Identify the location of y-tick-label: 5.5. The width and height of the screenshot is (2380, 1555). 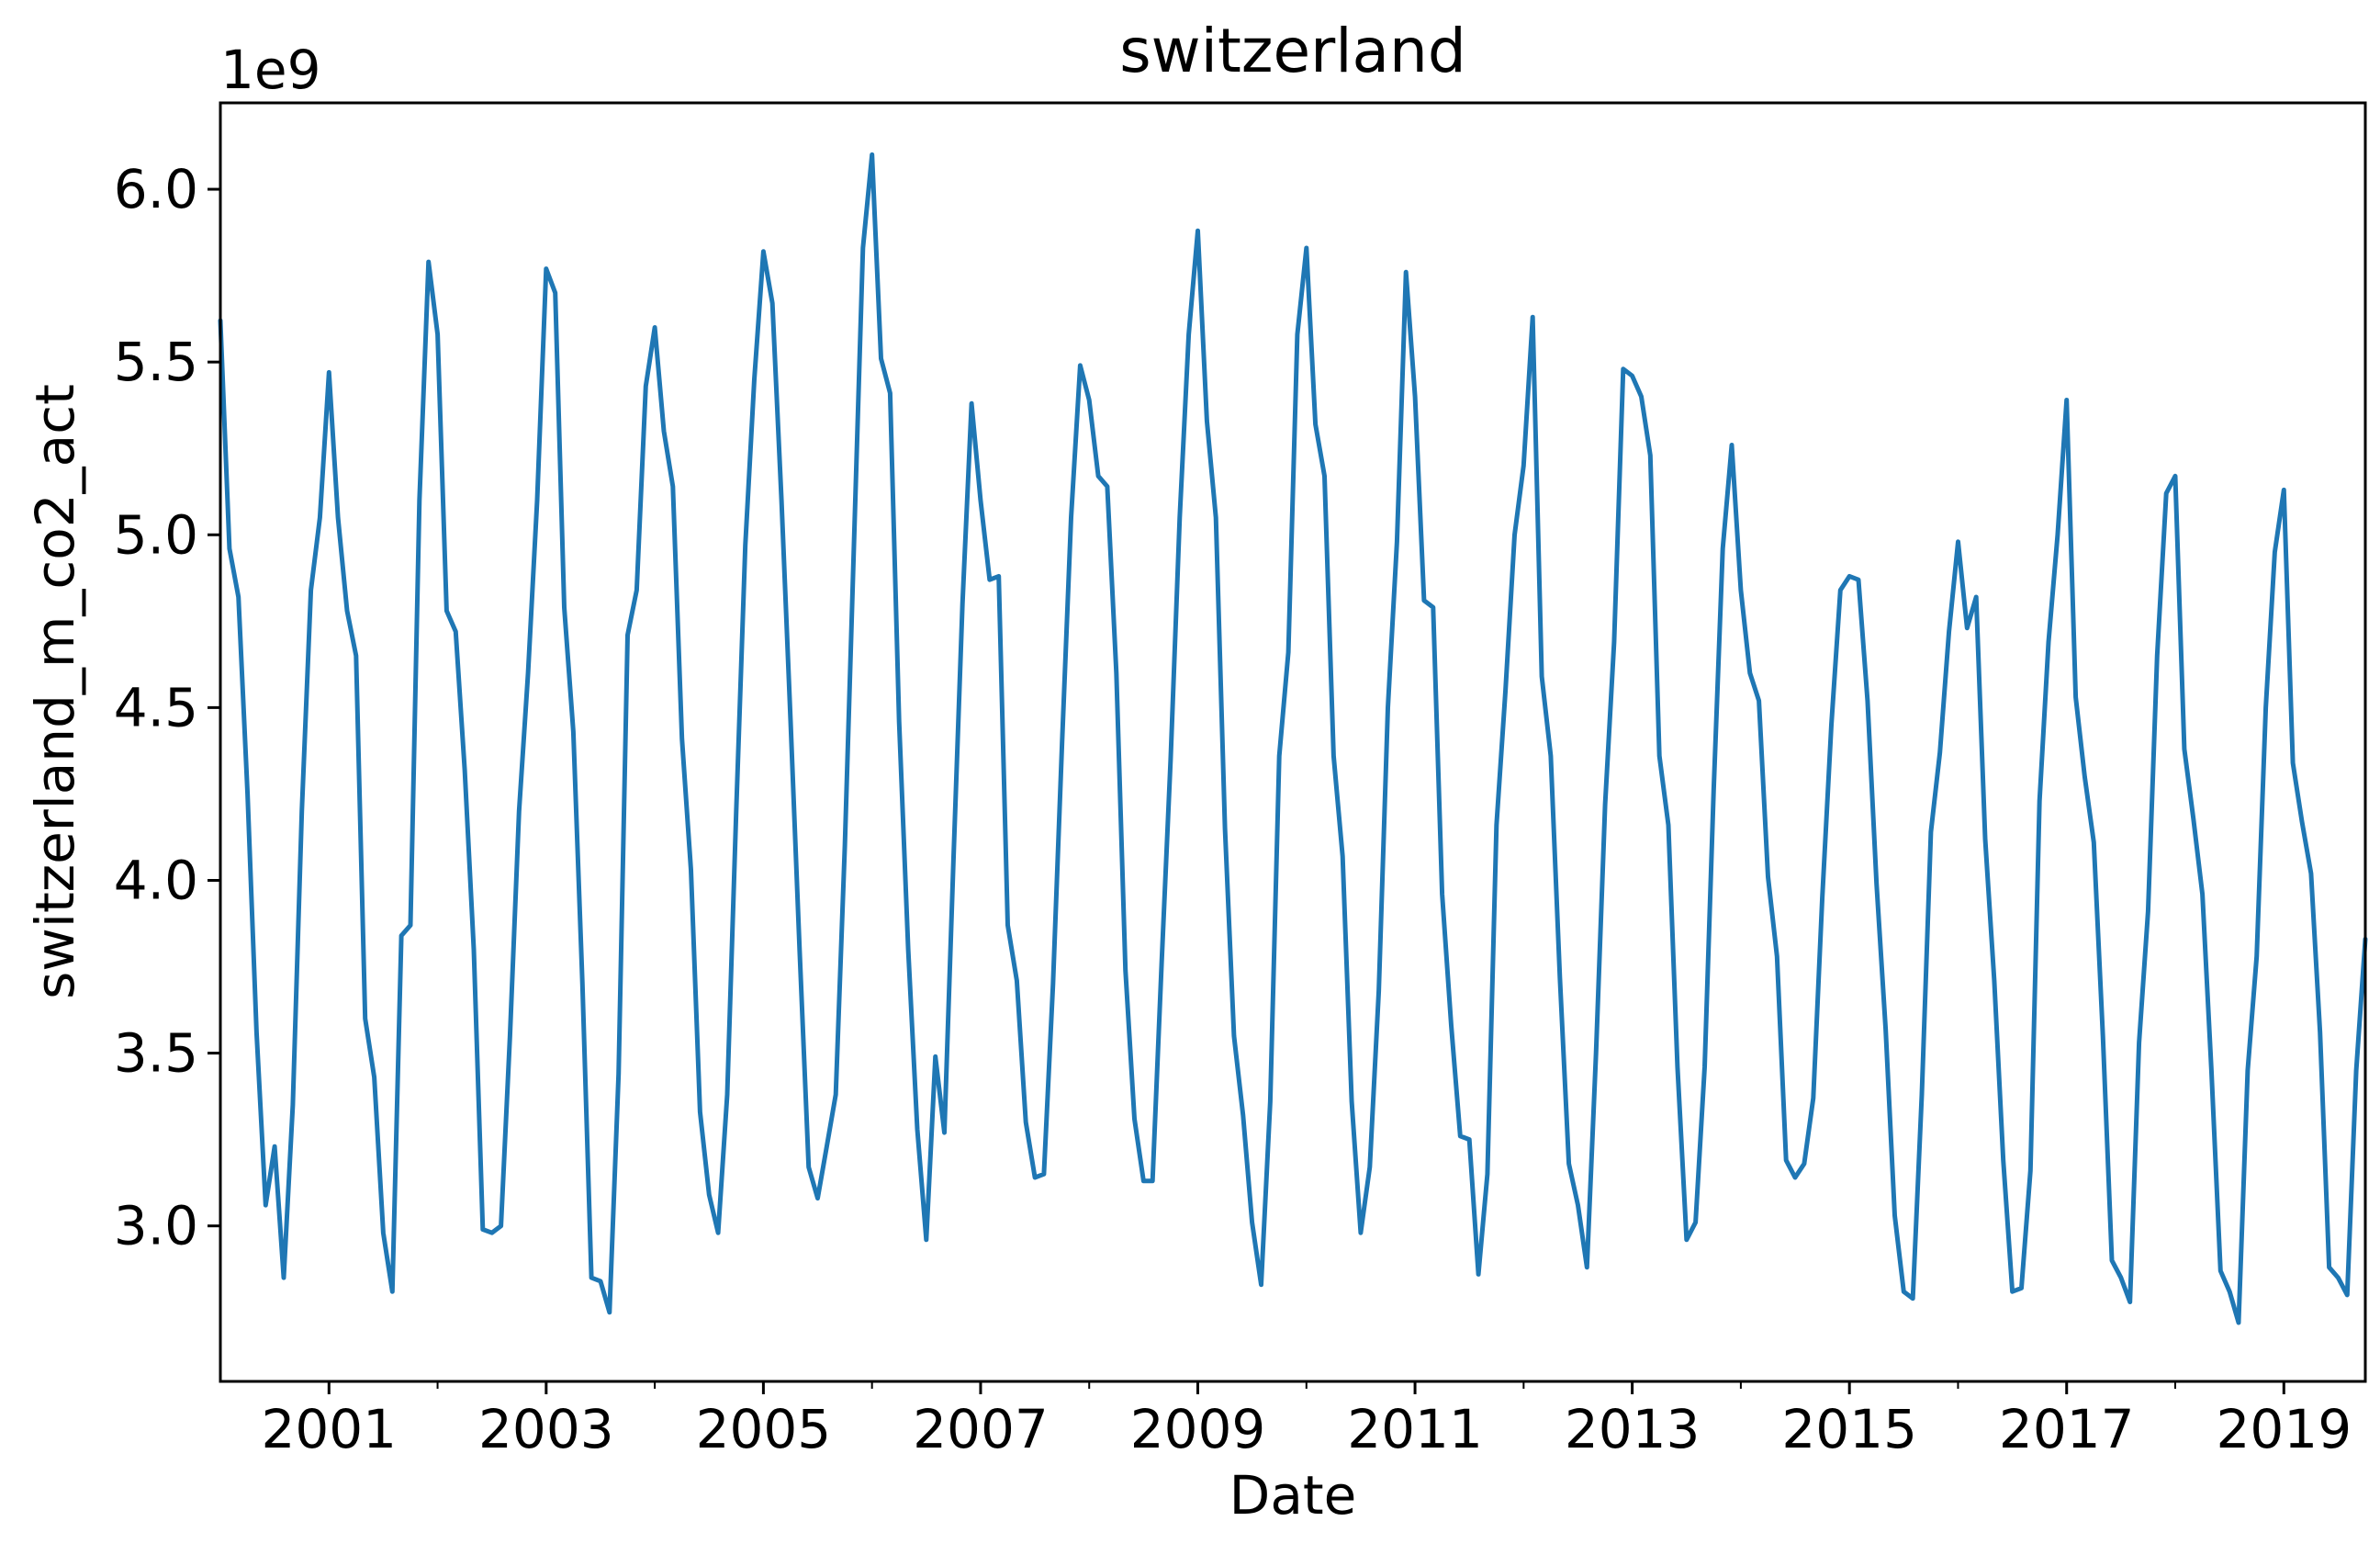
(156, 362).